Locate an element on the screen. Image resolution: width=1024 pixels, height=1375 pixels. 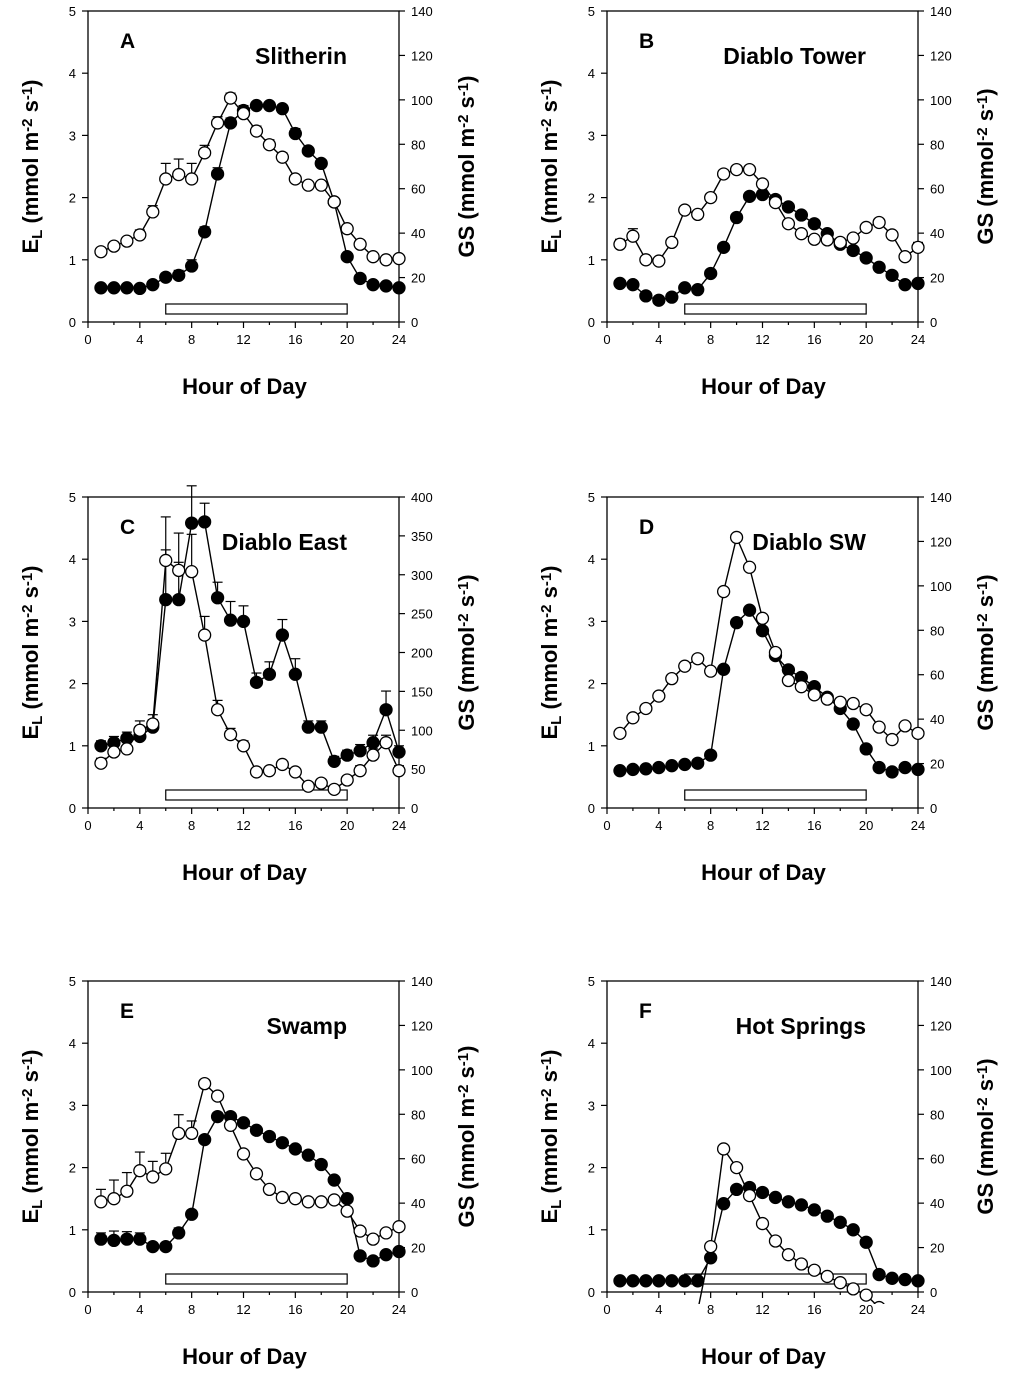
x-axis-title: Hour of Day is located at coordinates (244, 1356).